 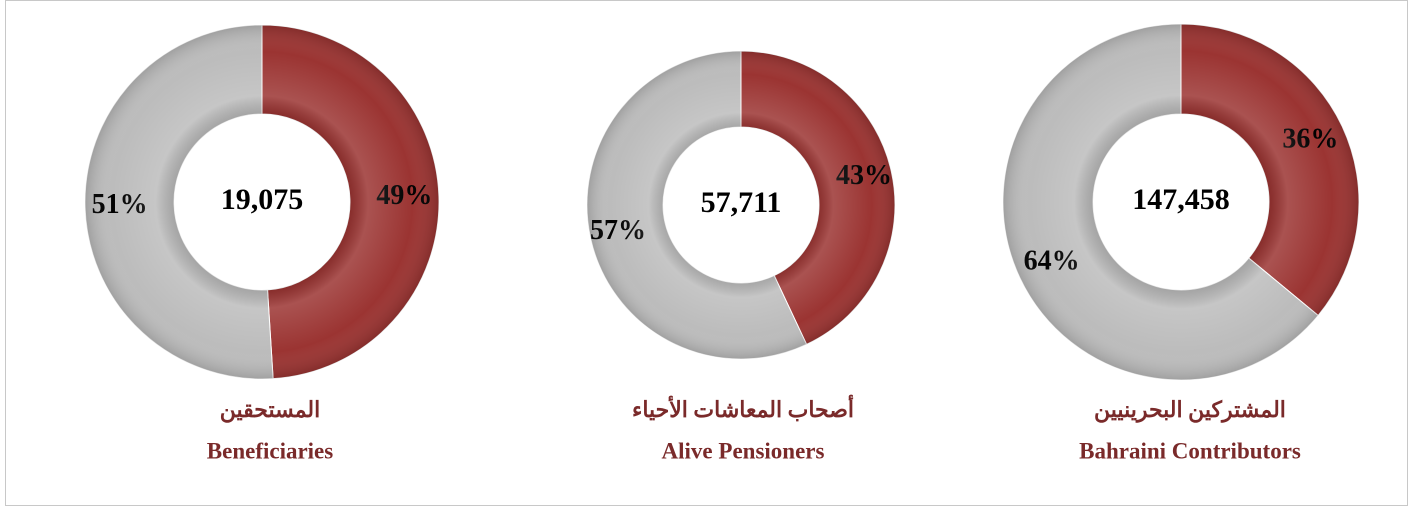 I want to click on value-label: 43%, so click(x=864, y=175).